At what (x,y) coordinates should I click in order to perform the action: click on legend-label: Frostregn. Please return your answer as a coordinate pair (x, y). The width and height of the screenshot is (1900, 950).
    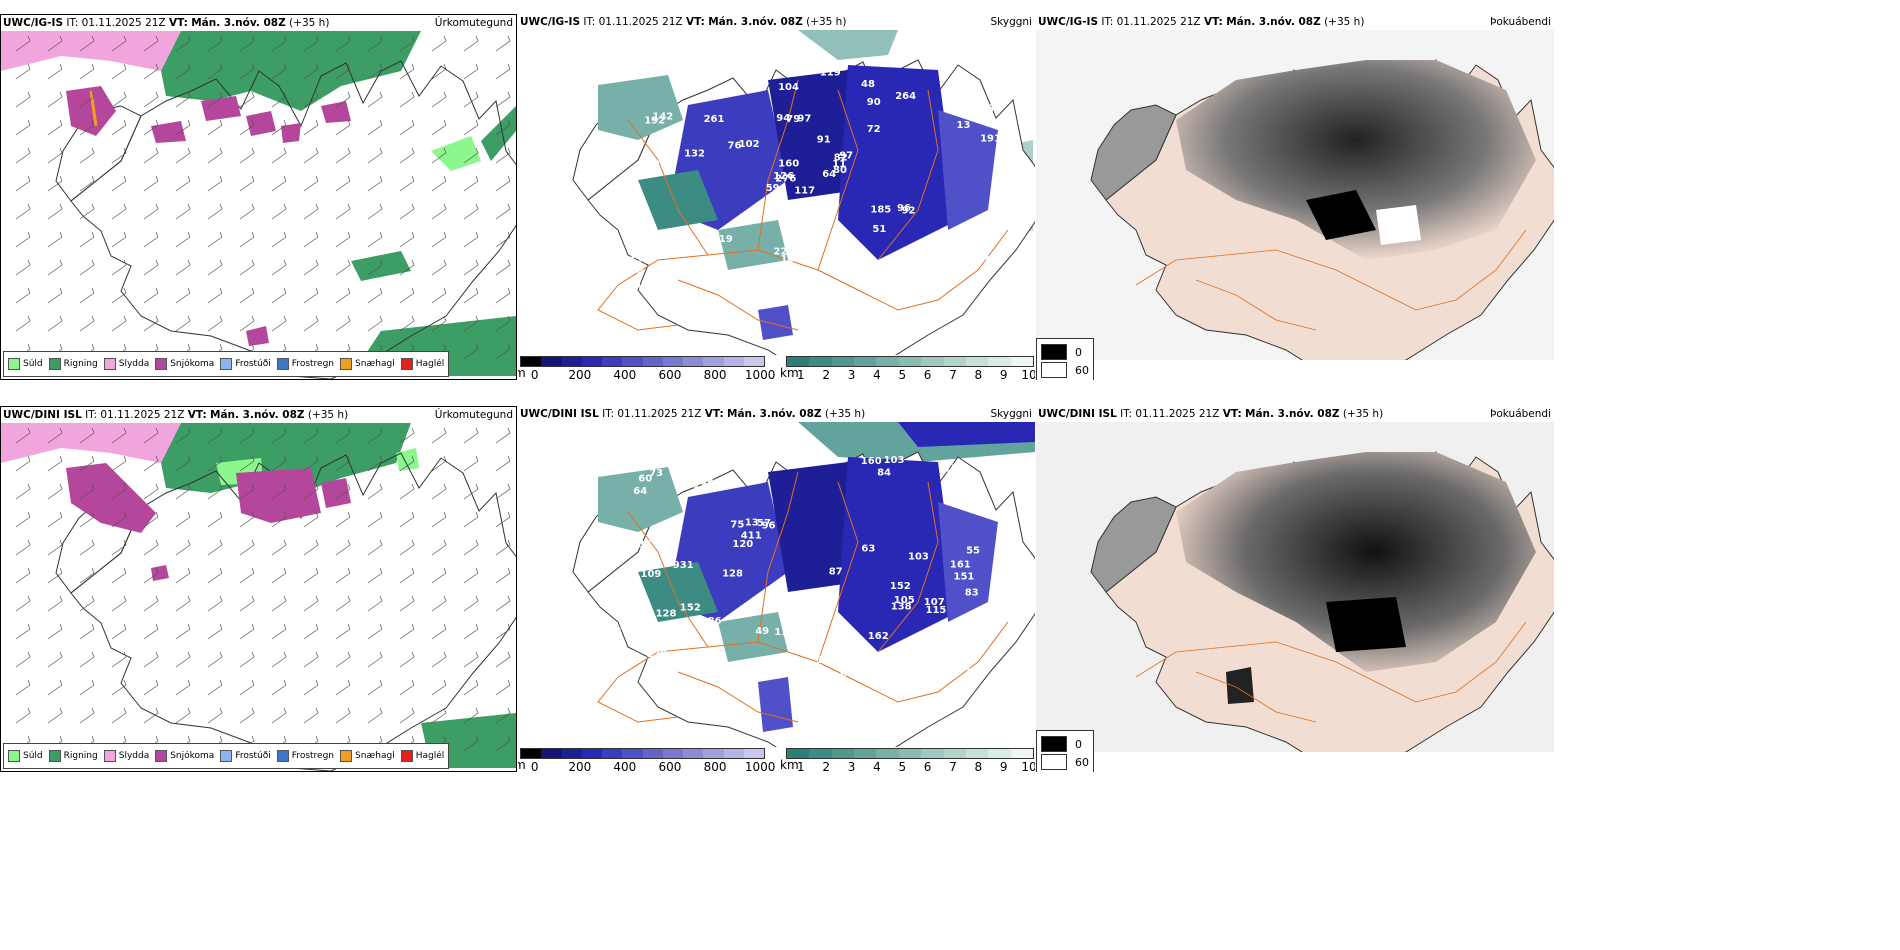
    Looking at the image, I should click on (313, 364).